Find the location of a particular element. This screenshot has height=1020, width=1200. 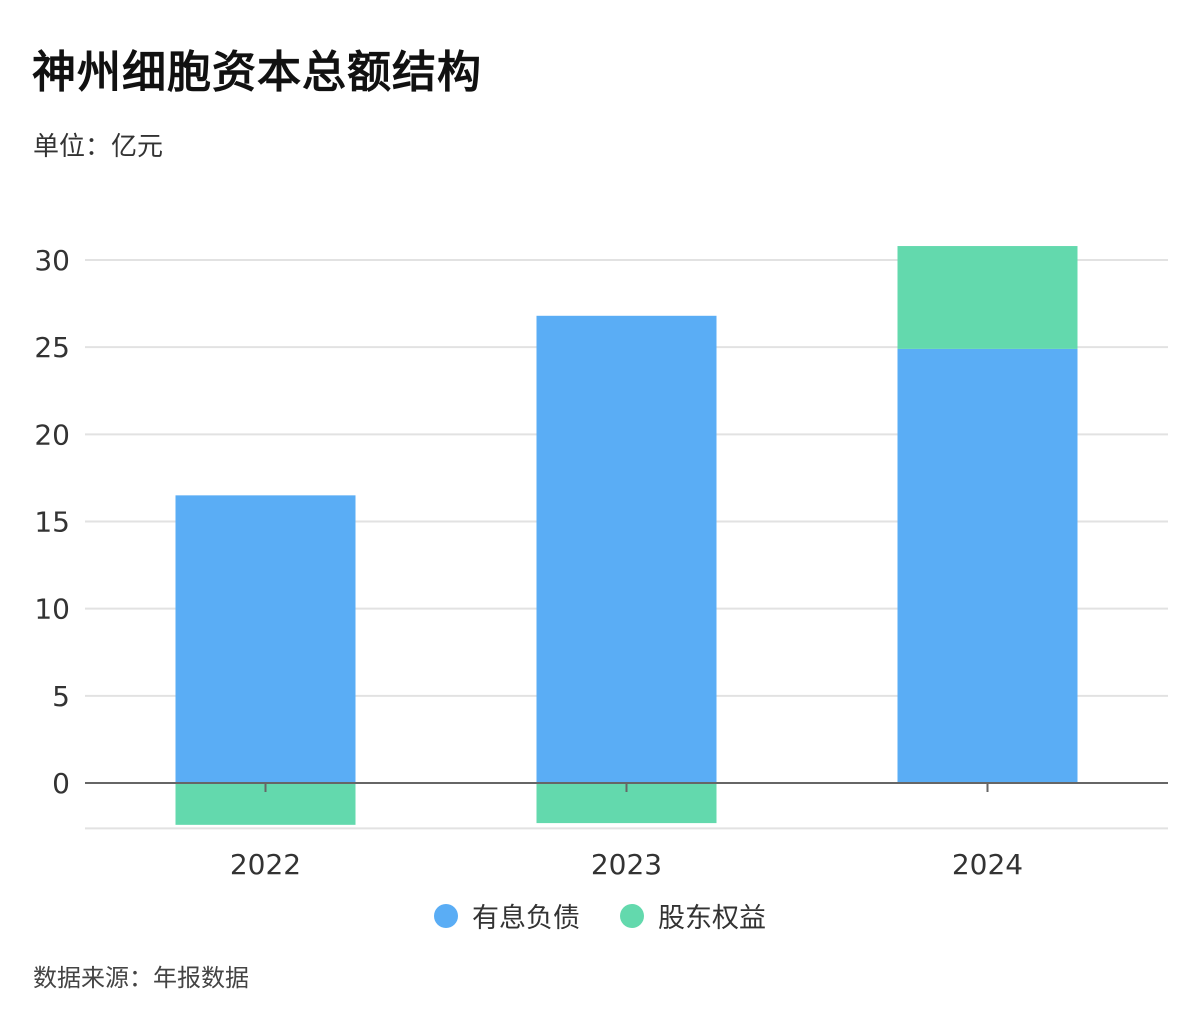

unit-label: 单位：亿元 is located at coordinates (98, 147).